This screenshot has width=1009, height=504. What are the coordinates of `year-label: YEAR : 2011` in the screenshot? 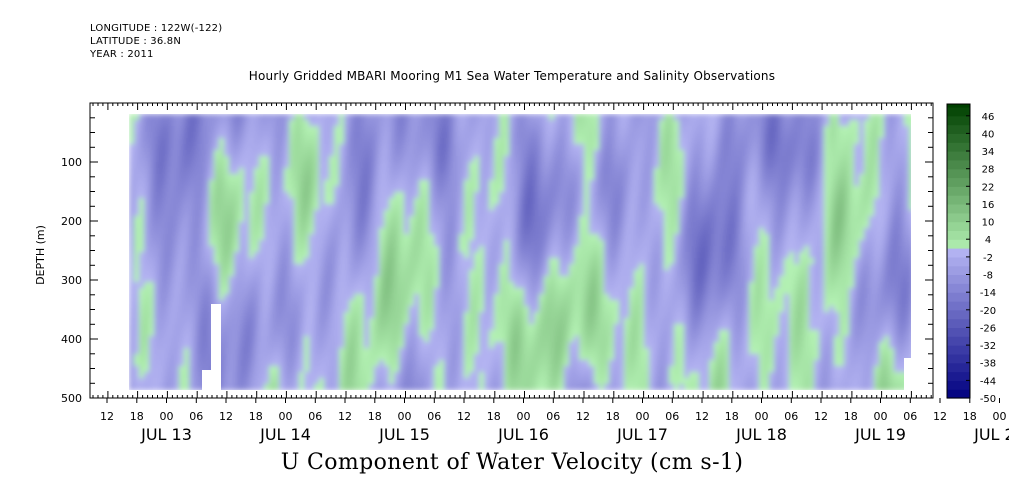 It's located at (122, 54).